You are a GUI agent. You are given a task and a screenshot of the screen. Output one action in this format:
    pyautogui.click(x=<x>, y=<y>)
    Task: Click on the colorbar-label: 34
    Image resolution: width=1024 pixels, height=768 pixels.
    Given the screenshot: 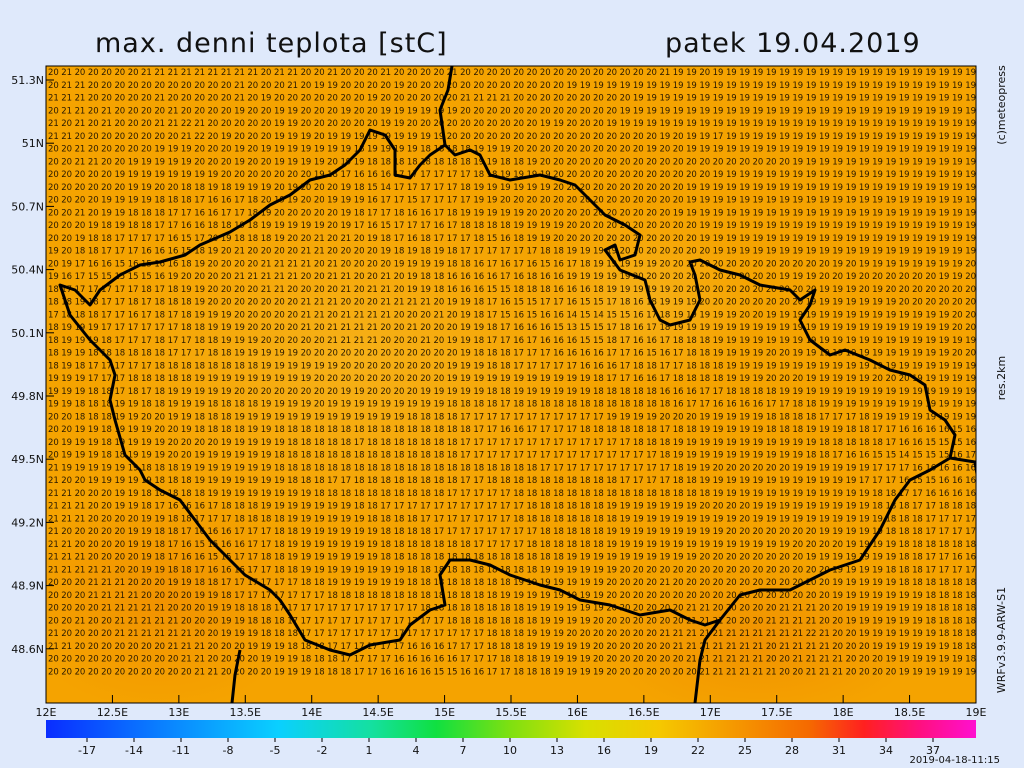 What is the action you would take?
    pyautogui.click(x=886, y=750)
    